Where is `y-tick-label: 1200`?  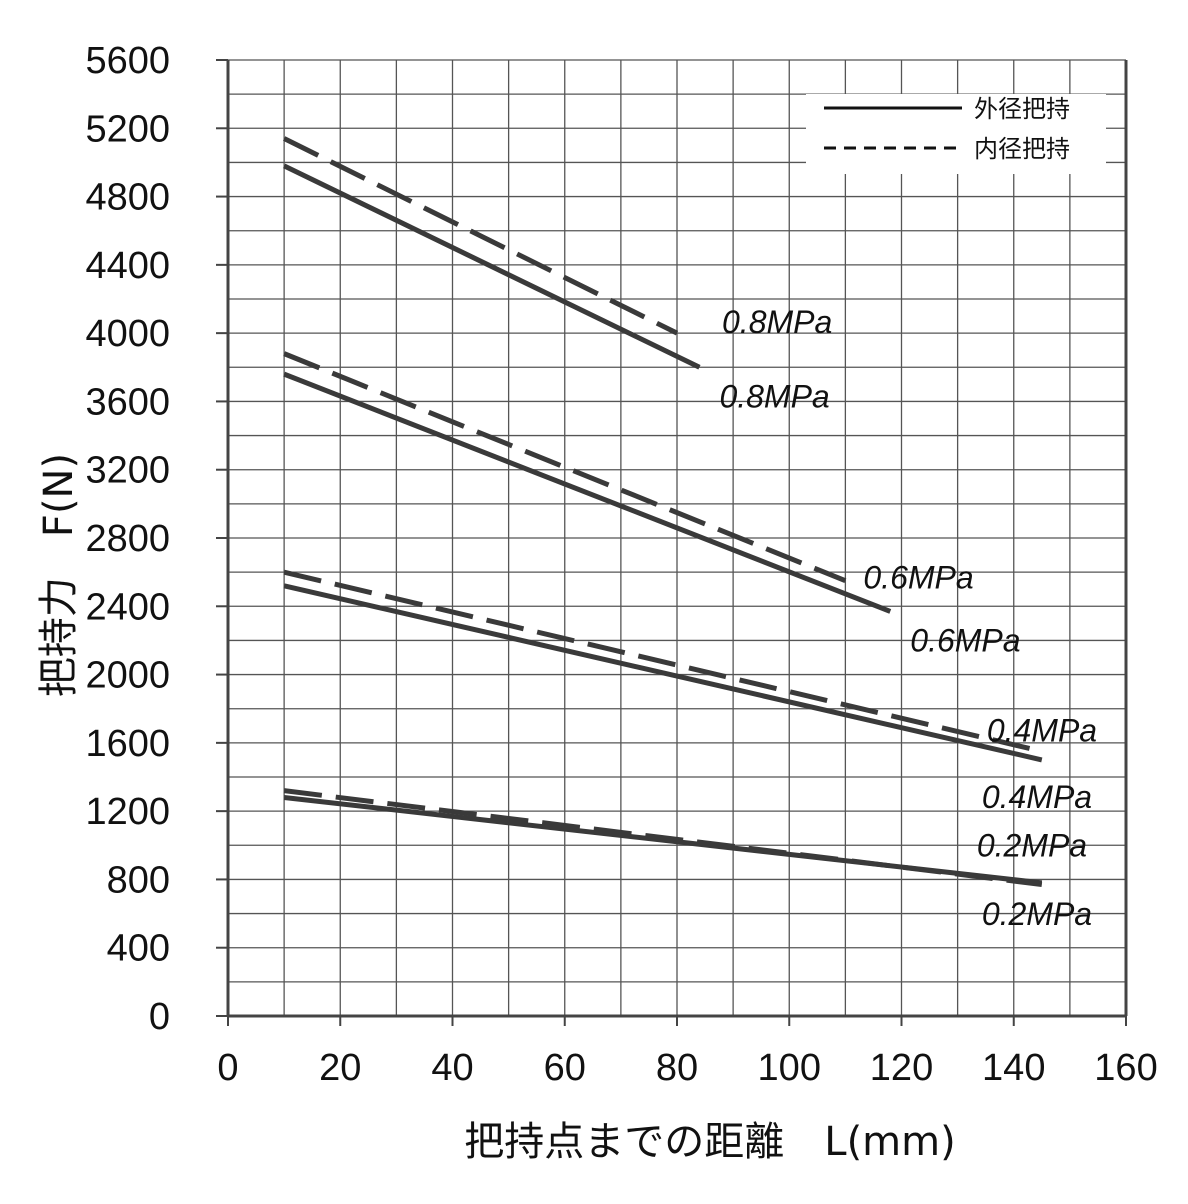
y-tick-label: 1200 is located at coordinates (127, 812).